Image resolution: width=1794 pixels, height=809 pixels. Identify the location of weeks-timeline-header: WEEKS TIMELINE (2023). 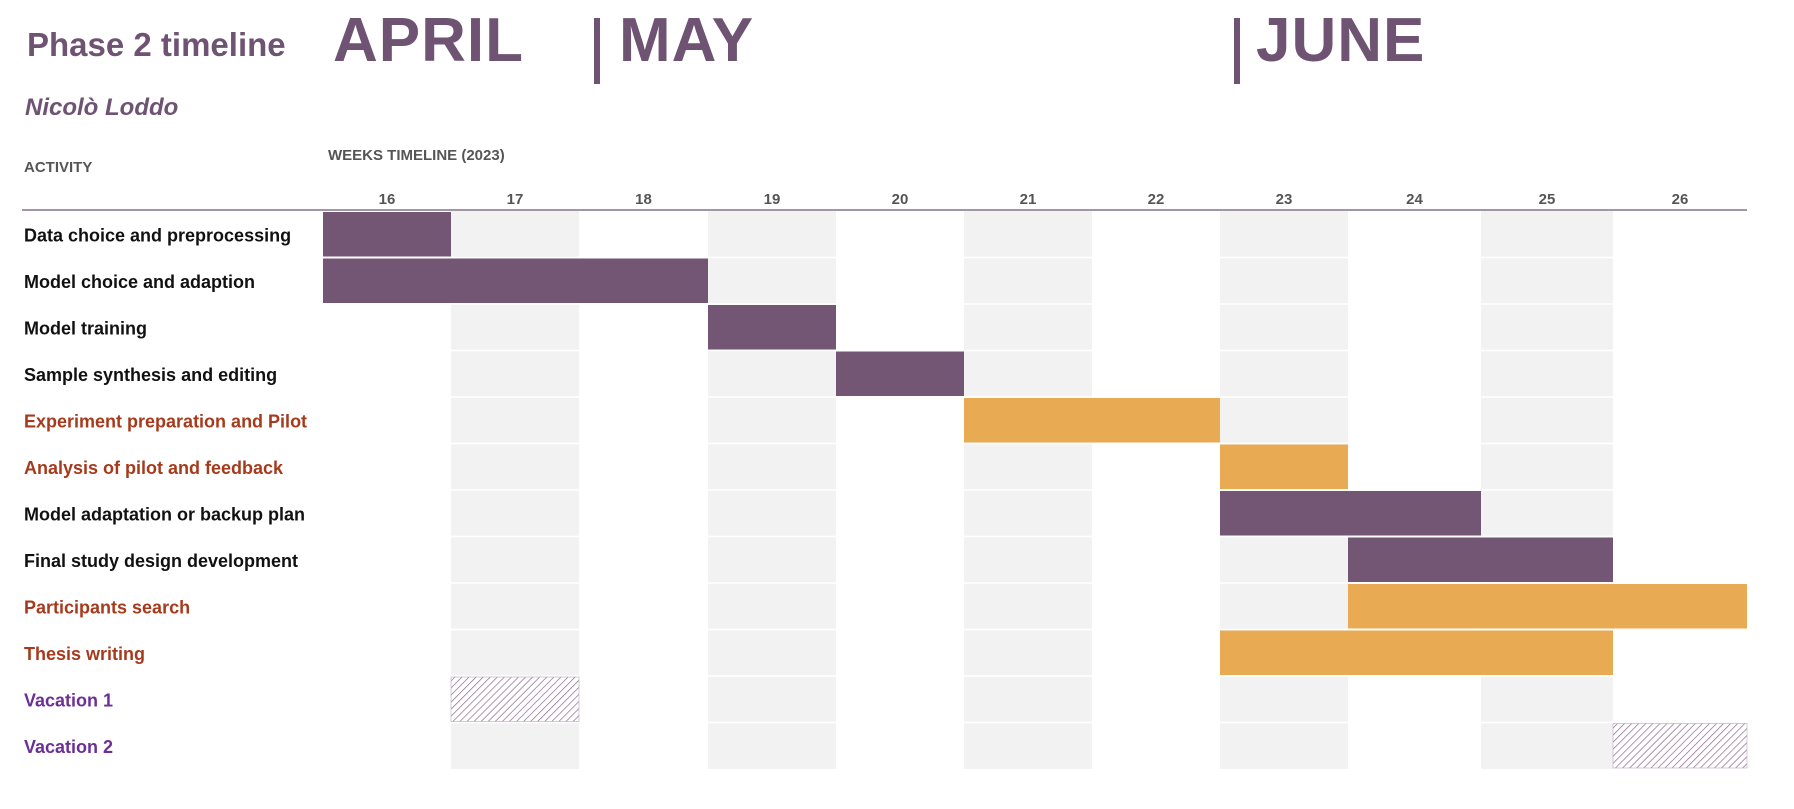
(416, 155).